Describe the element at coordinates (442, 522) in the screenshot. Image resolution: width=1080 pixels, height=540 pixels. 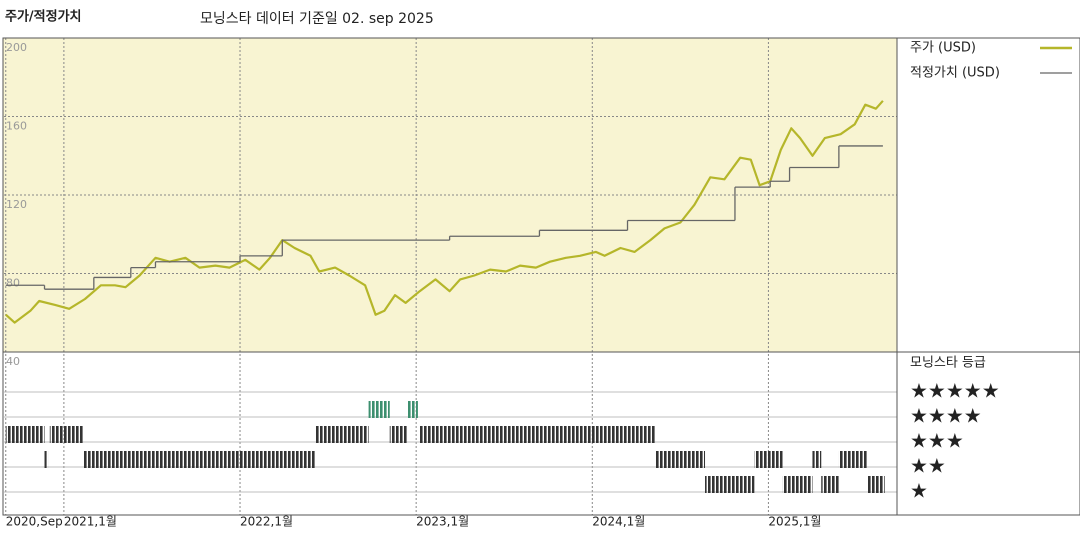
I see `x-tick-label: 2023,1월` at that location.